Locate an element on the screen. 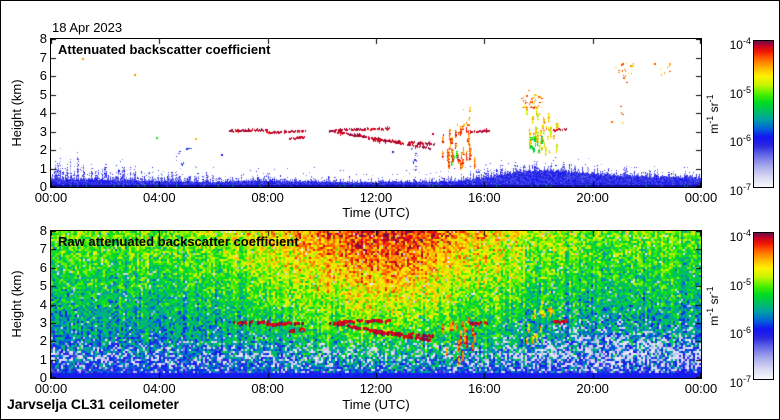  panel2-colorbar-tick-label: 10⁻⁵ is located at coordinates (740, 284).